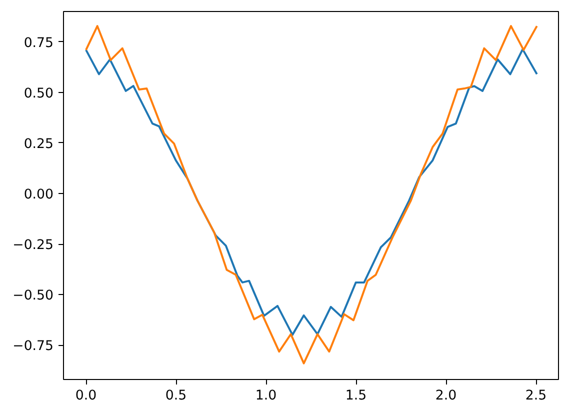 The height and width of the screenshot is (413, 567). Describe the element at coordinates (86, 396) in the screenshot. I see `x-tick-label: 0.0` at that location.